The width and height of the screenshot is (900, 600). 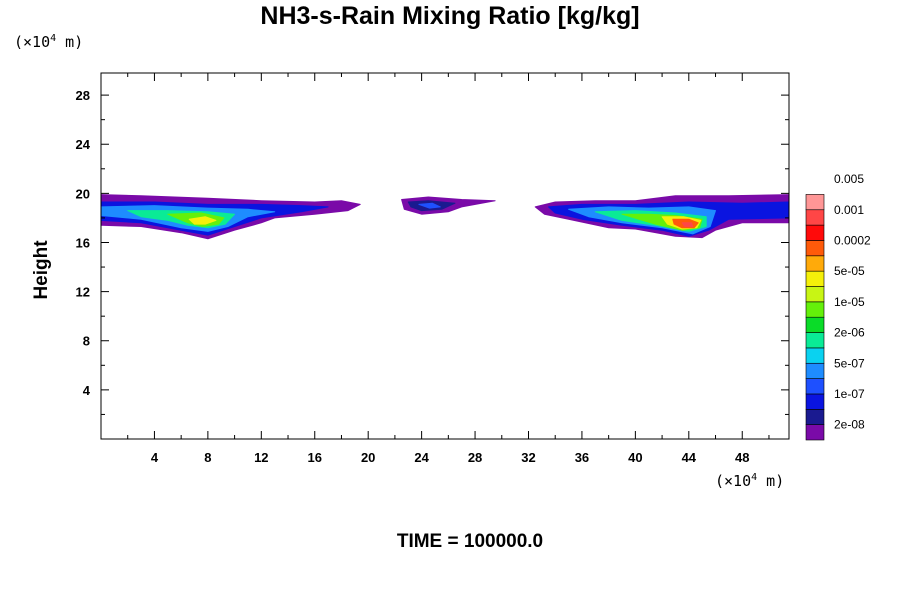 I want to click on x-tick-label: 36, so click(x=582, y=457).